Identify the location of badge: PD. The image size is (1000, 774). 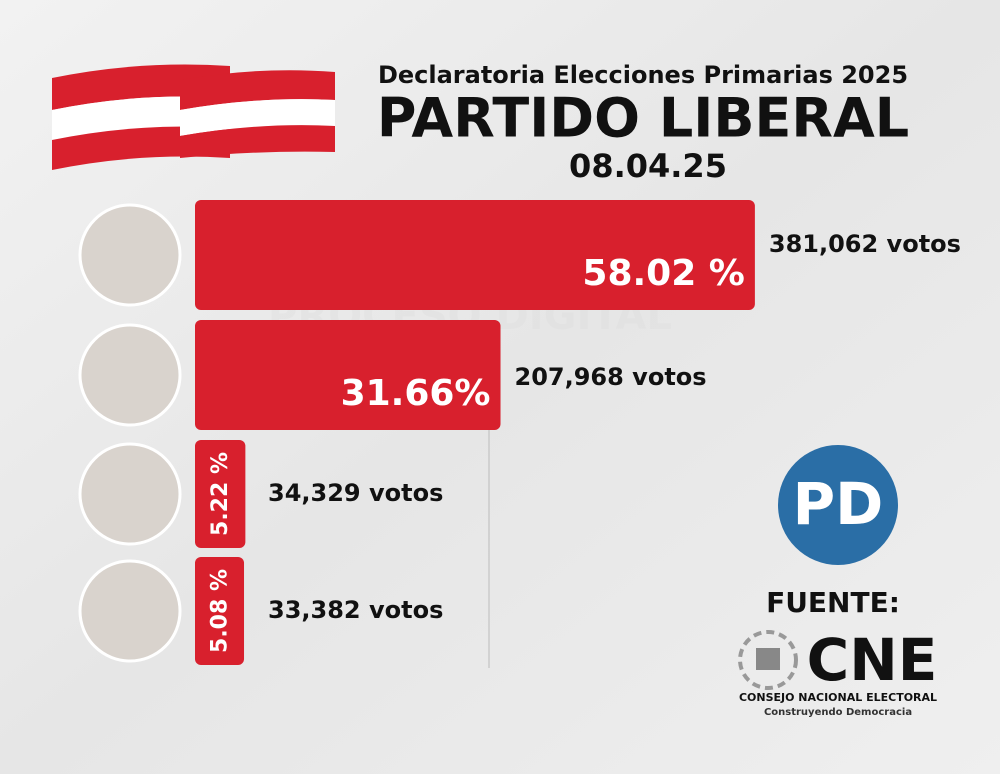
(838, 504).